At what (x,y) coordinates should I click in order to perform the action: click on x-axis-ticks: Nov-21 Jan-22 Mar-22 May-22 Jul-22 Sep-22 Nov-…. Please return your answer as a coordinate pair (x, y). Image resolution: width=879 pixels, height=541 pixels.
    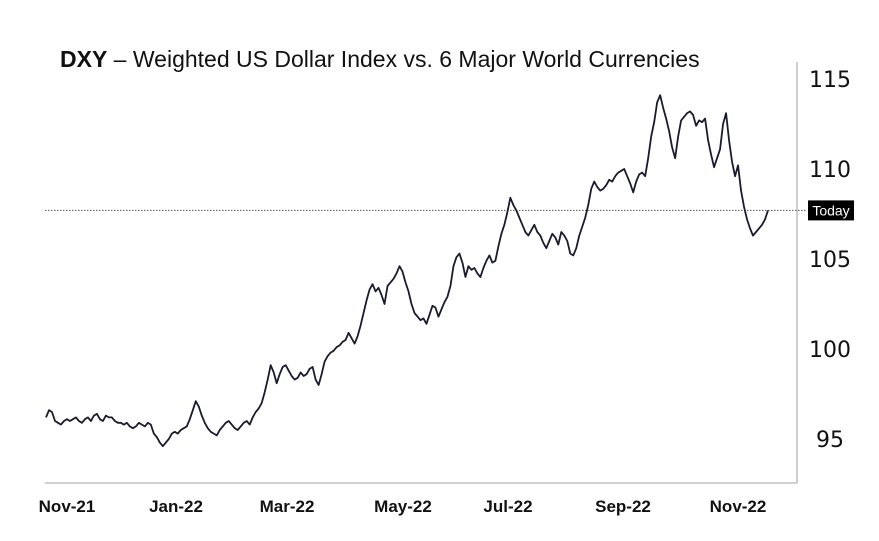
    Looking at the image, I should click on (403, 506).